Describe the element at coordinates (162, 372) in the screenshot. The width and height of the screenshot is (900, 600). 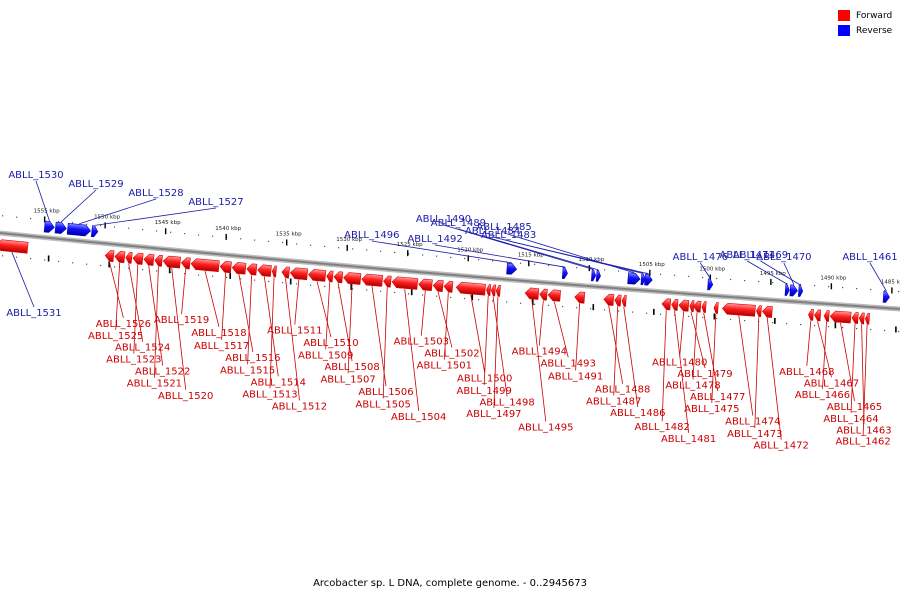
I see `gene-label: ABLL_1522` at that location.